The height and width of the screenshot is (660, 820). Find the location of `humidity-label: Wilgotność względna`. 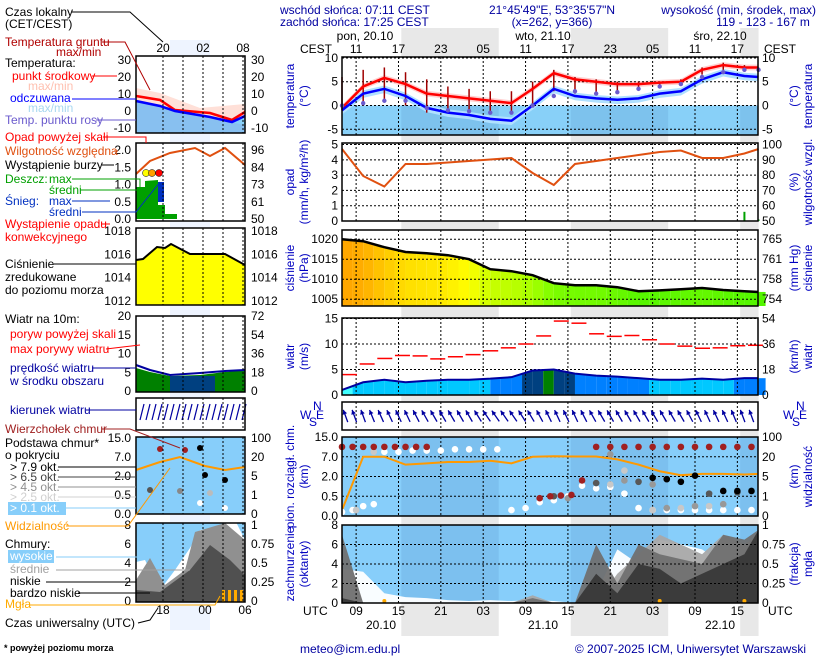

humidity-label: Wilgotność względna is located at coordinates (61, 151).